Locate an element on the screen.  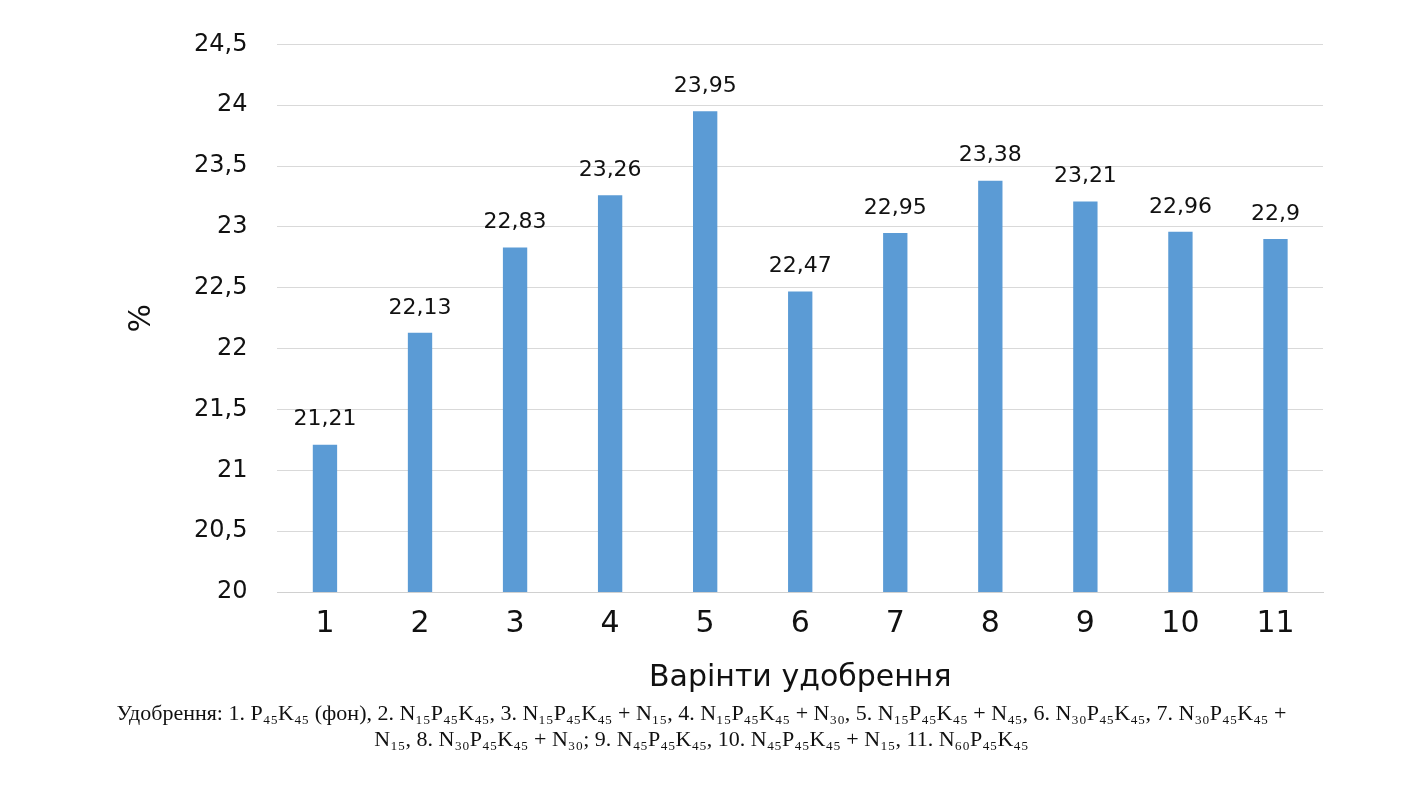
y-tick-label: 23 is located at coordinates (232, 225).